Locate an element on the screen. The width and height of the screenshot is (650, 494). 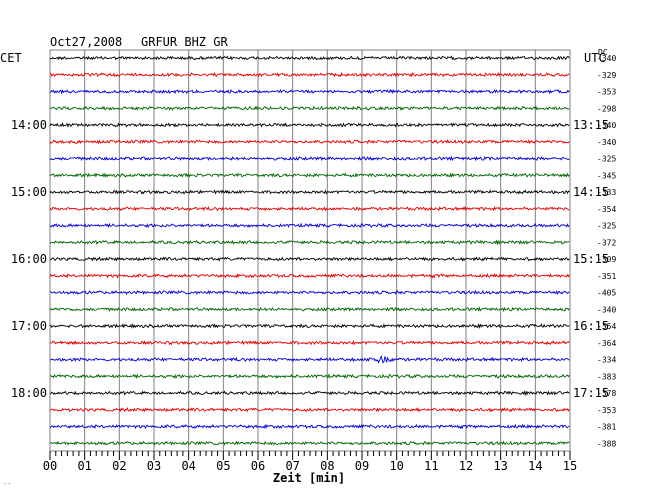
x-tick-label: 12 is located at coordinates (466, 466).